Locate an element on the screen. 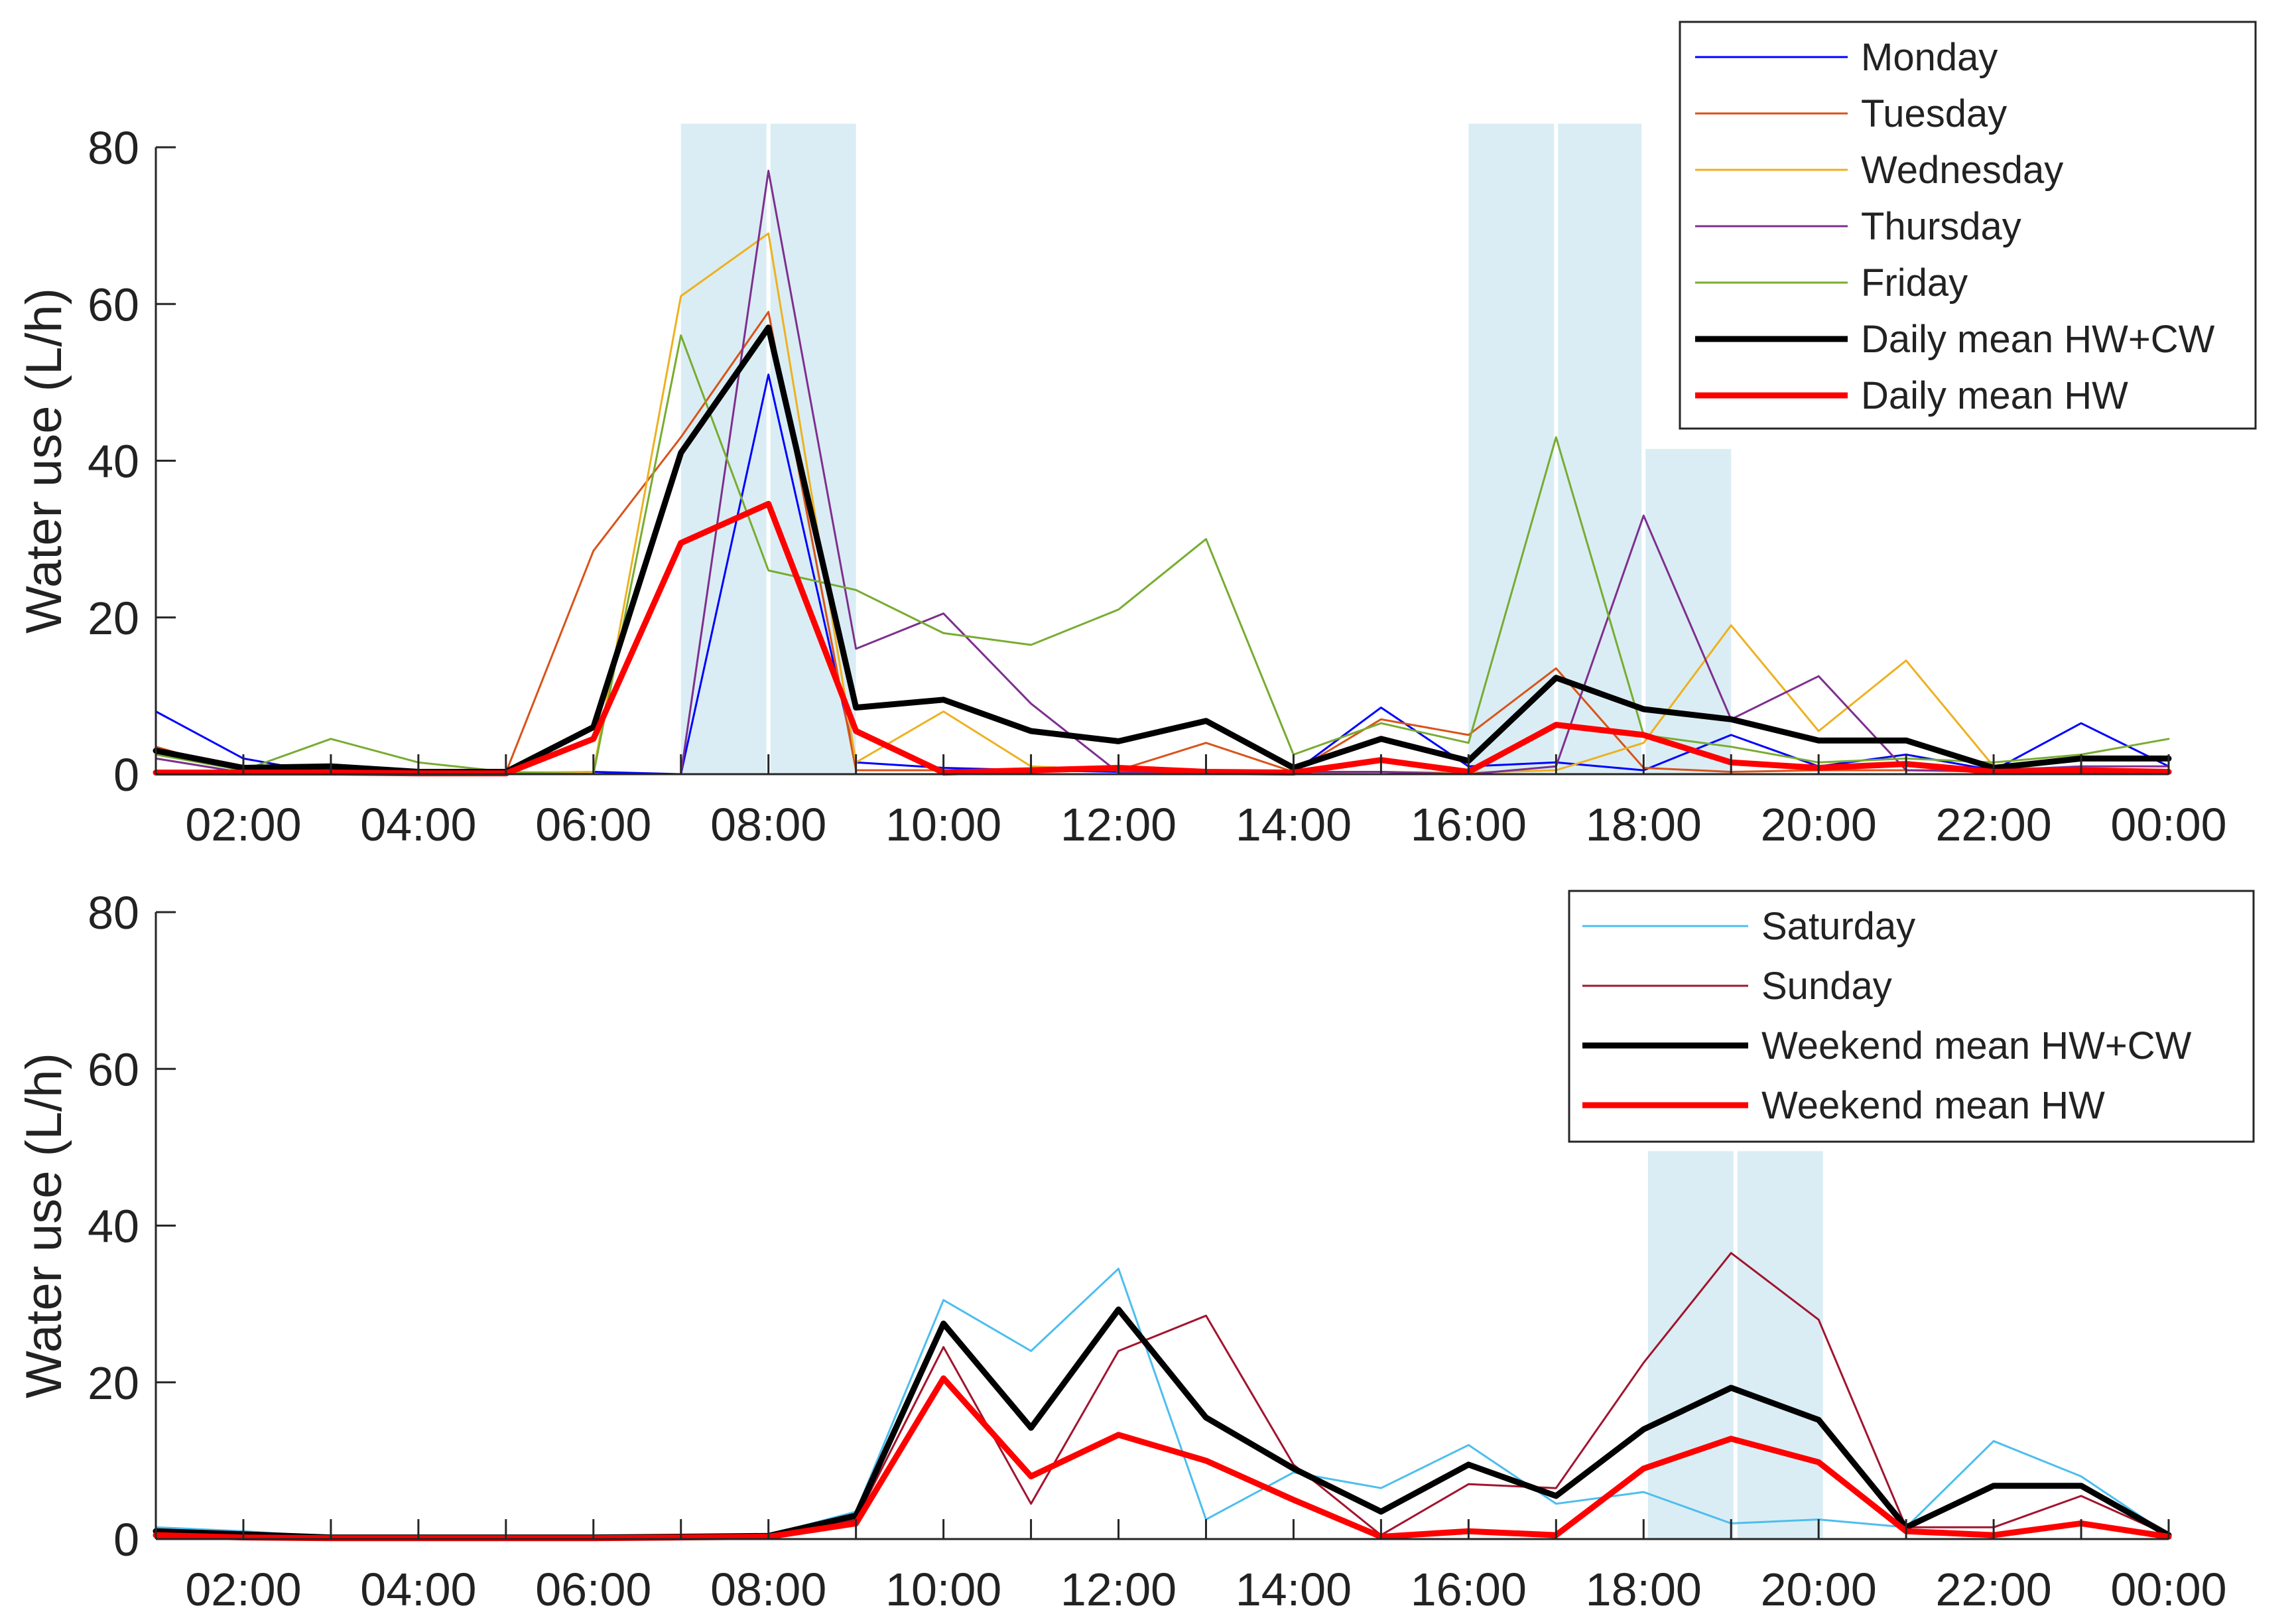  legend-label-tuesday: Tuesday is located at coordinates (1934, 113).